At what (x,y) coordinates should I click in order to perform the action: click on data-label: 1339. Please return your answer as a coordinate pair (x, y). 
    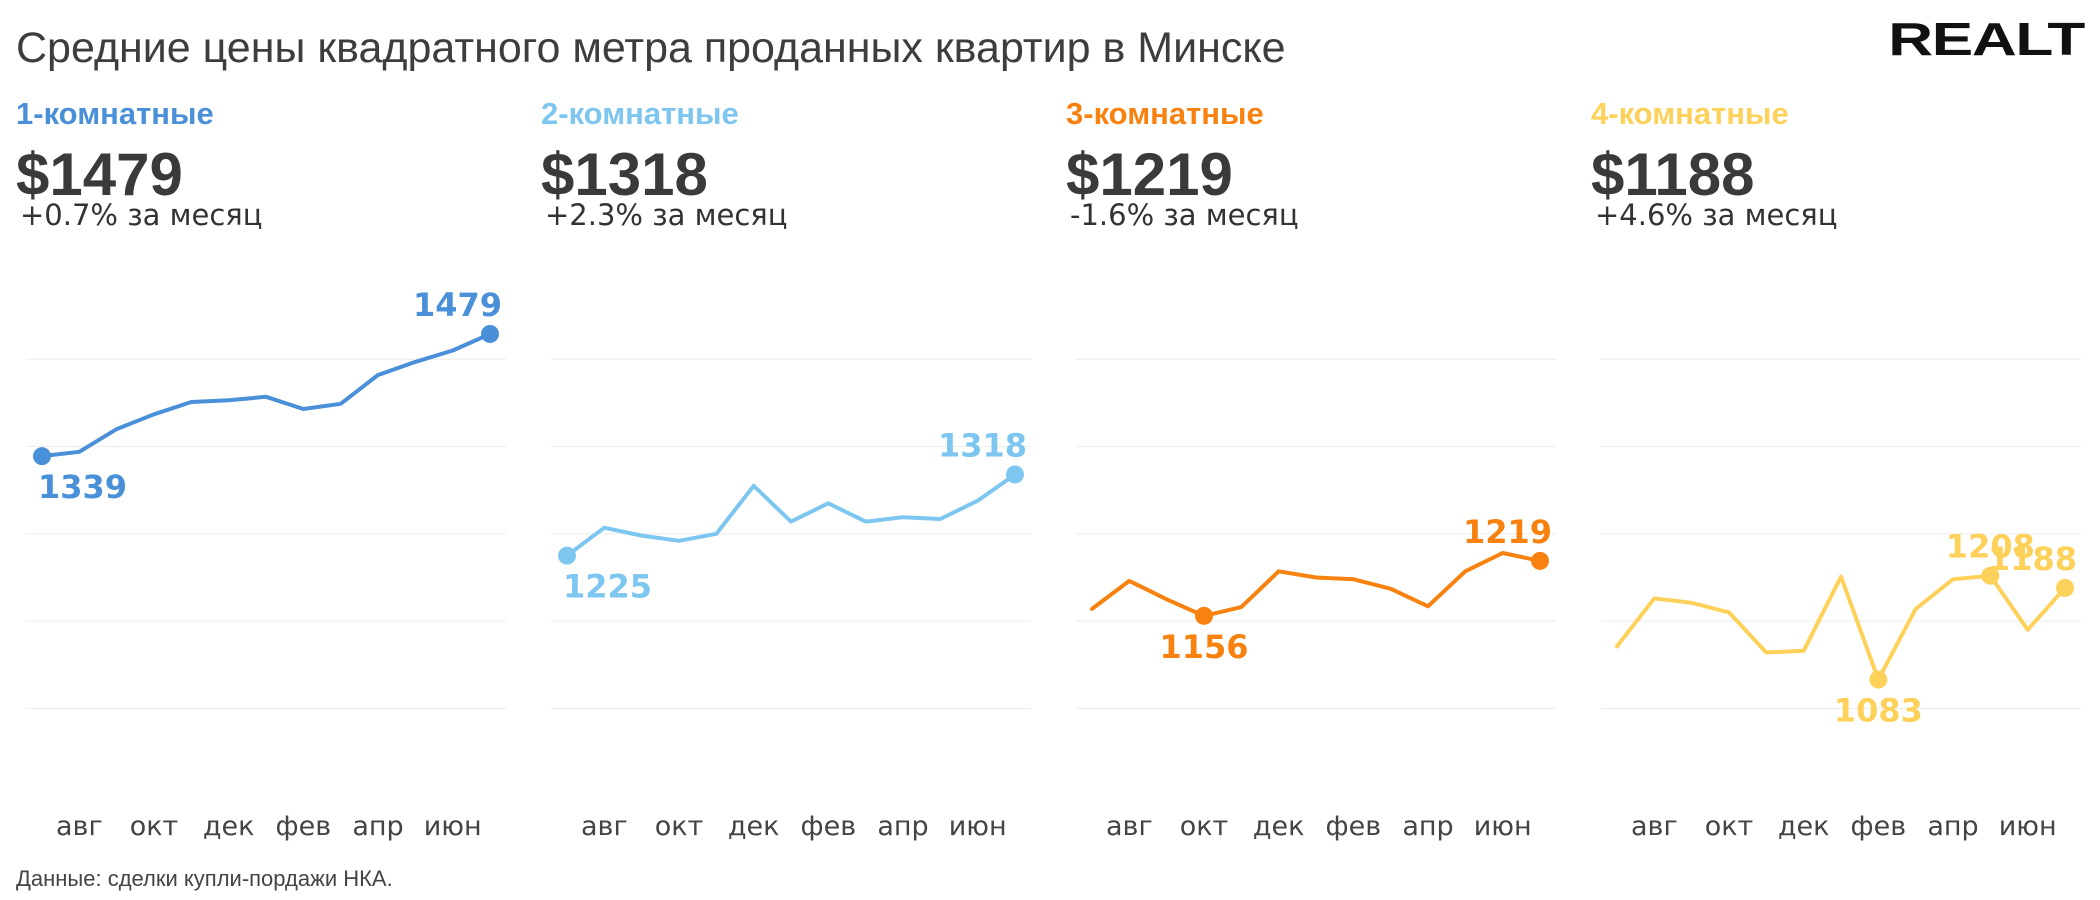
    Looking at the image, I should click on (82, 487).